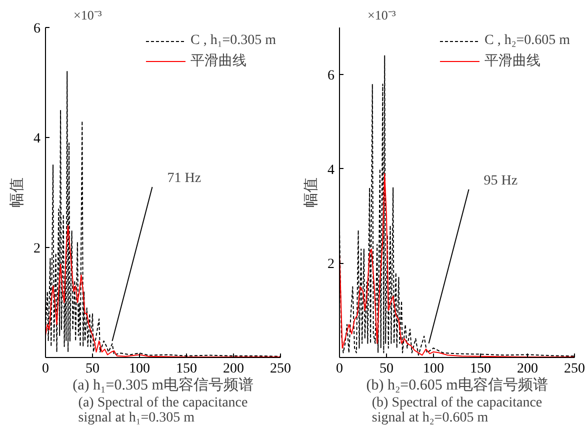  What do you see at coordinates (501, 180) in the screenshot?
I see `annotation: 95 Hz` at bounding box center [501, 180].